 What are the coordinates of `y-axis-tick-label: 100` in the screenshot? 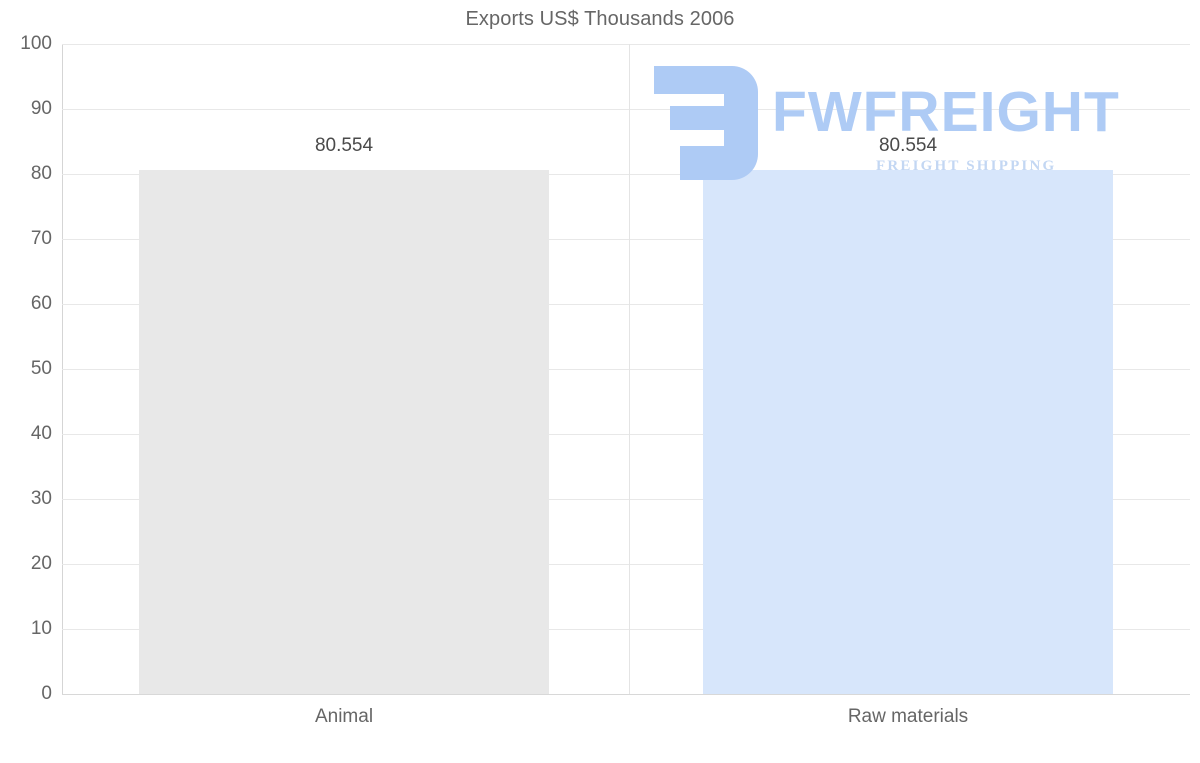 It's located at (36, 43).